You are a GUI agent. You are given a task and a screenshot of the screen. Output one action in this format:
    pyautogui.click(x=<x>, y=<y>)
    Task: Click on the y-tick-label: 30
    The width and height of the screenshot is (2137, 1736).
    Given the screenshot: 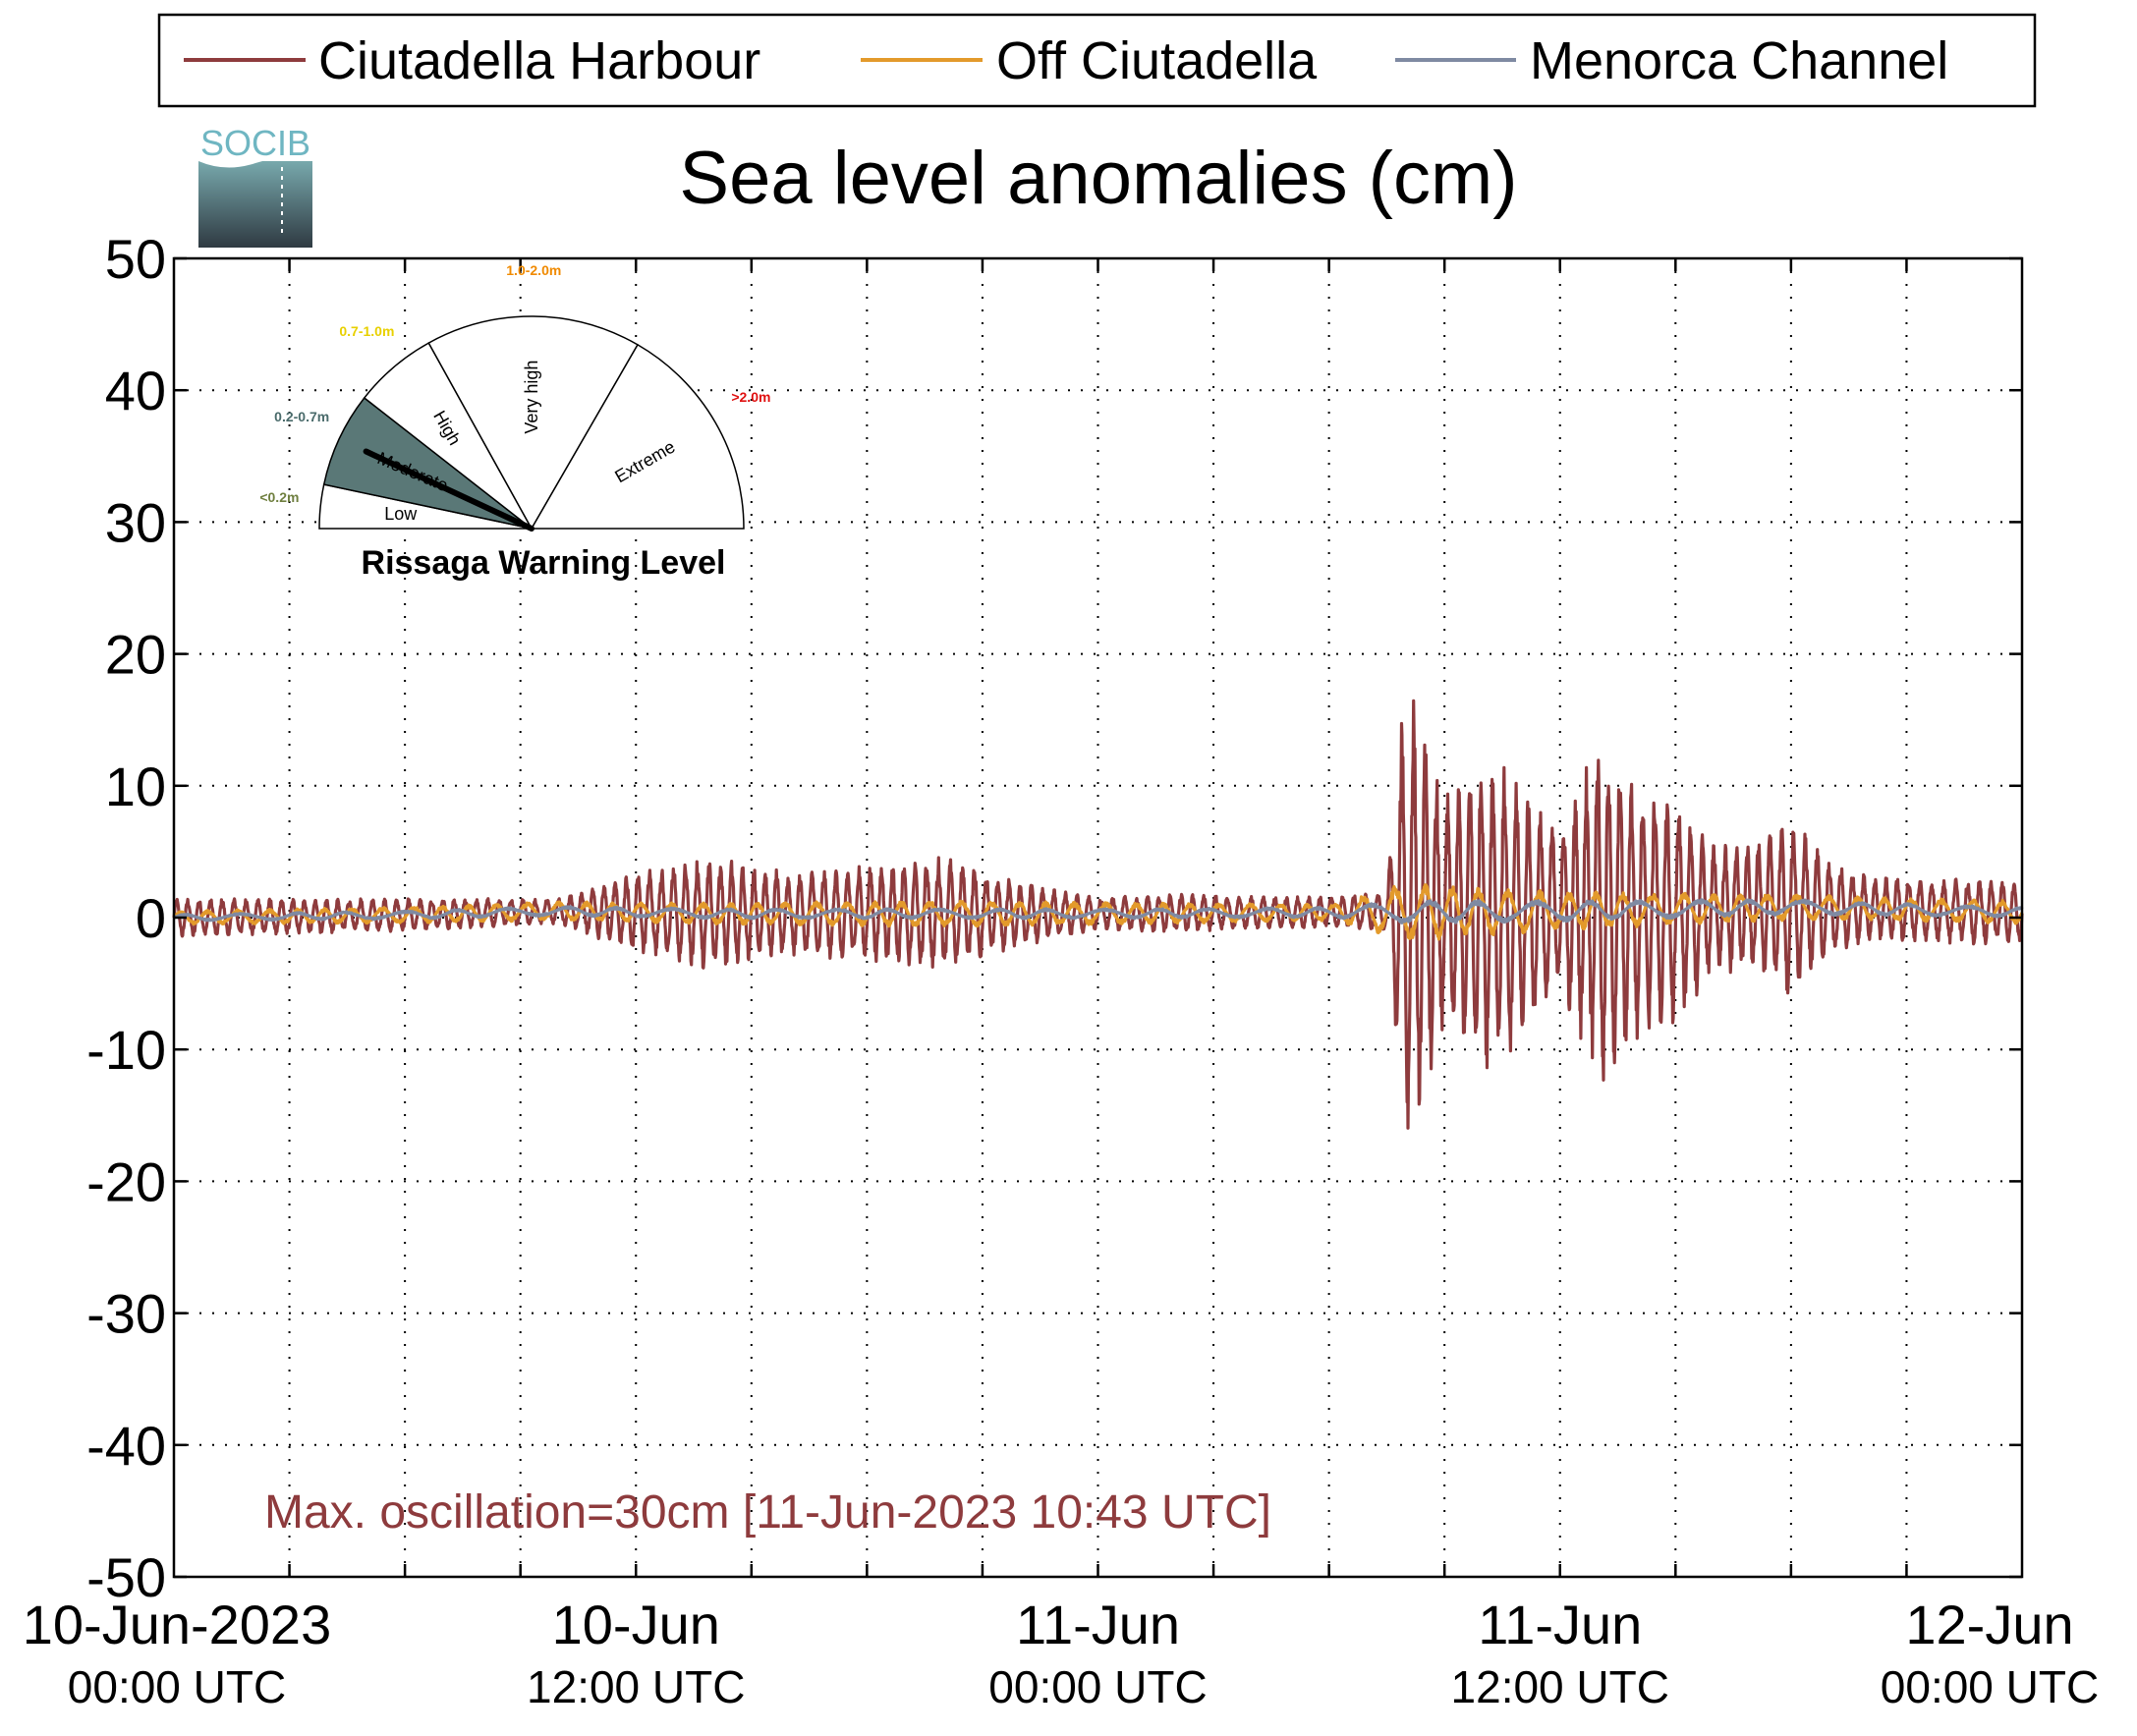 What is the action you would take?
    pyautogui.click(x=135, y=522)
    